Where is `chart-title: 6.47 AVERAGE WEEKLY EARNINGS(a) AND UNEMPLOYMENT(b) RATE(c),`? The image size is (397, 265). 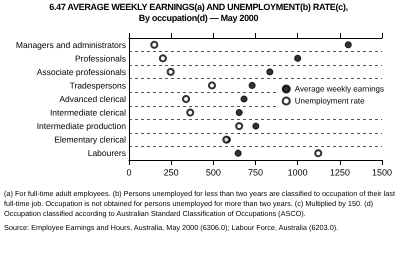 chart-title: 6.47 AVERAGE WEEKLY EARNINGS(a) AND UNEMPLOYMENT(b) RATE(c), is located at coordinates (198, 7).